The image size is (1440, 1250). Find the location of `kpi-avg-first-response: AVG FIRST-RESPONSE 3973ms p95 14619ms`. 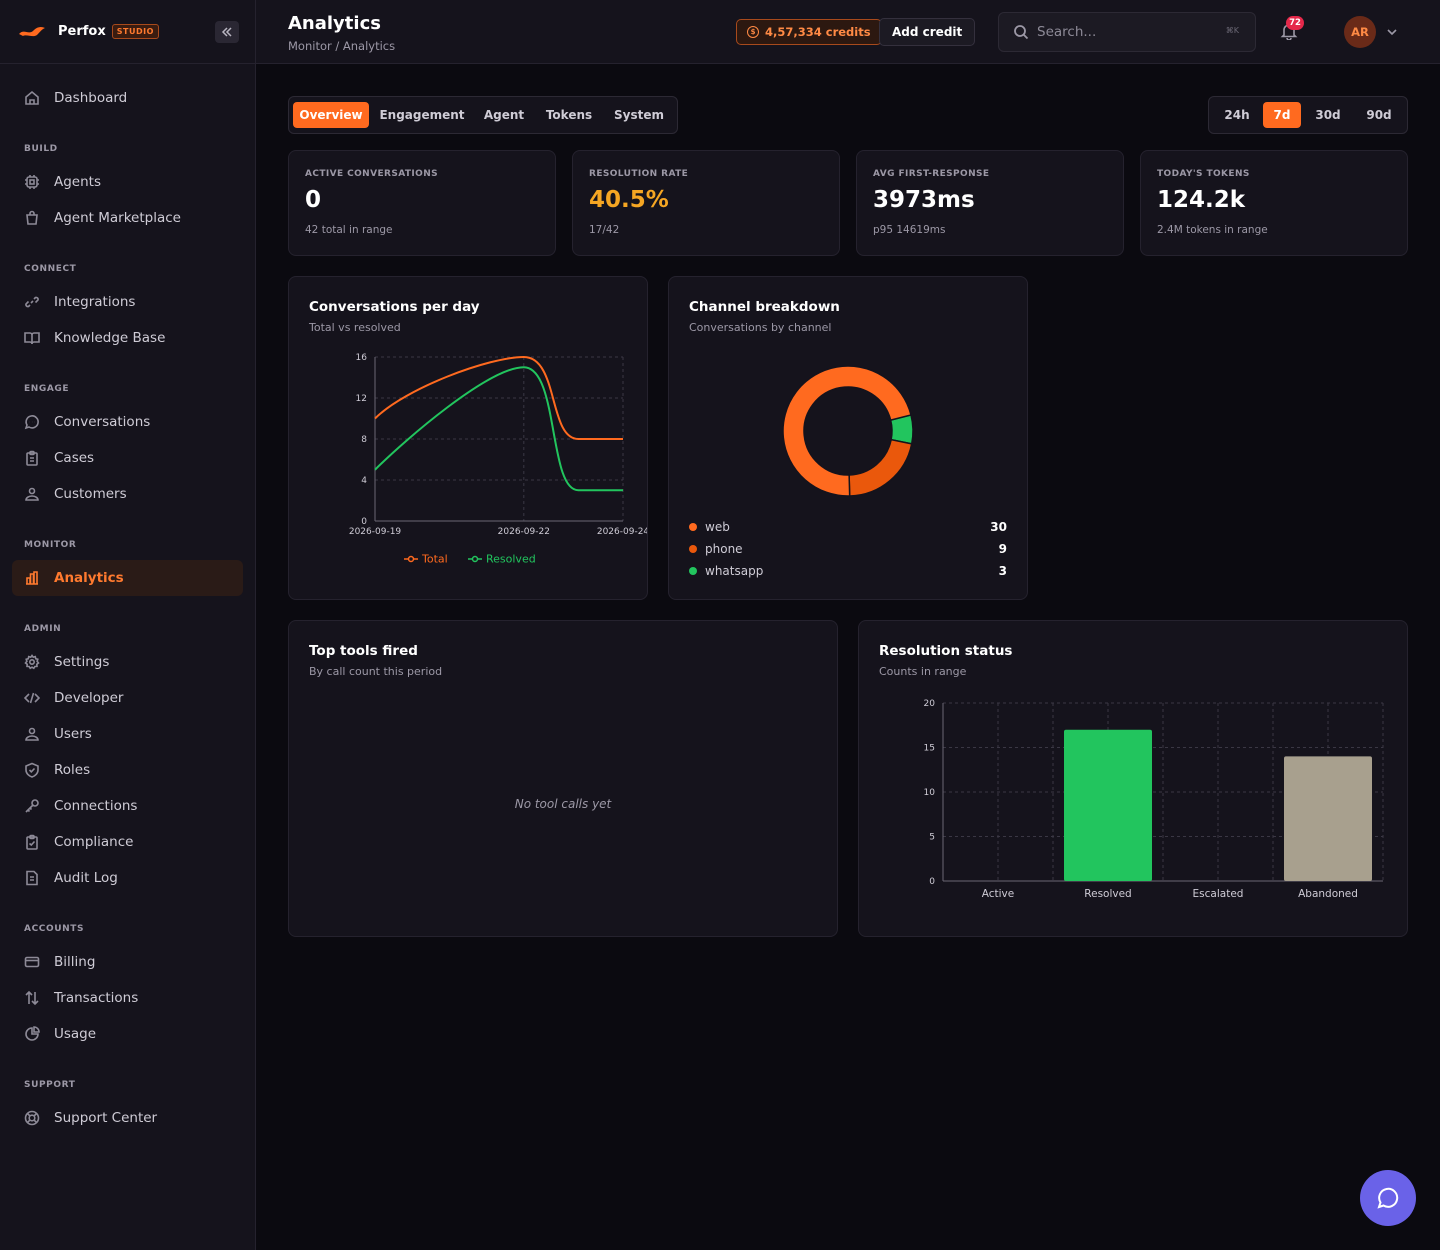

kpi-avg-first-response: AVG FIRST-RESPONSE 3973ms p95 14619ms is located at coordinates (990, 203).